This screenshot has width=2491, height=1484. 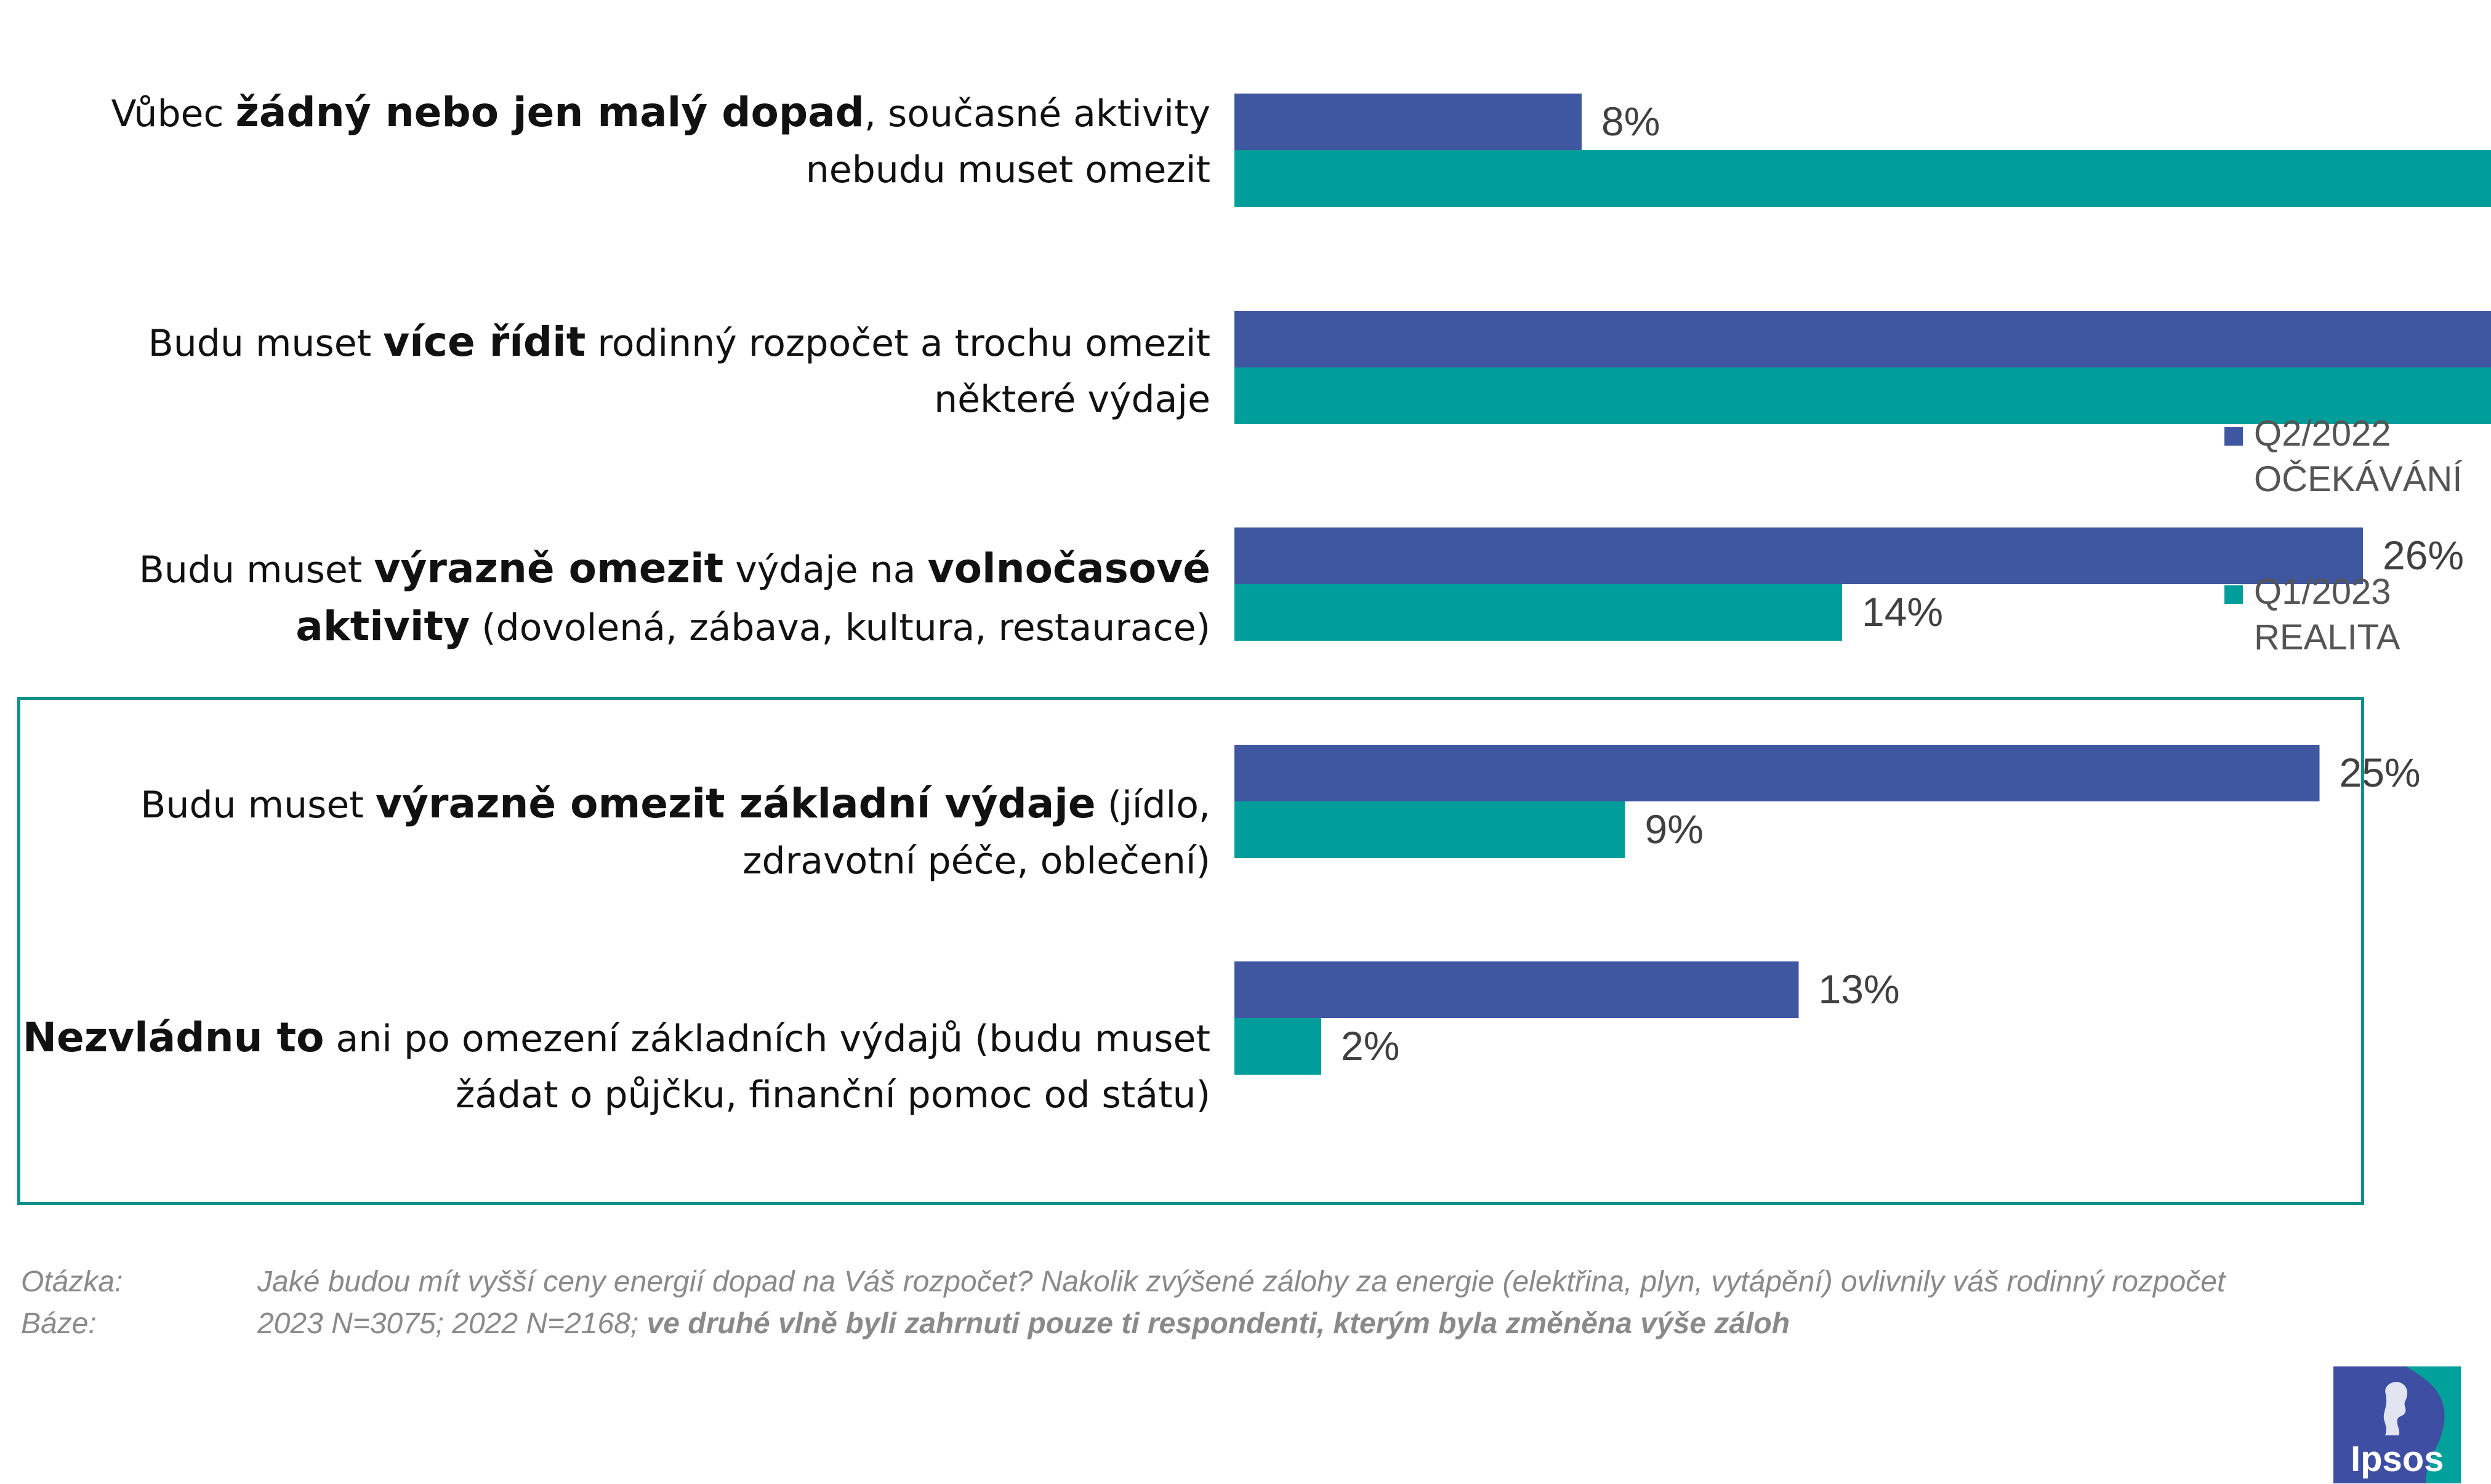 I want to click on legend-item-q1-2023: Q1/2023 REALITA, so click(x=2312, y=614).